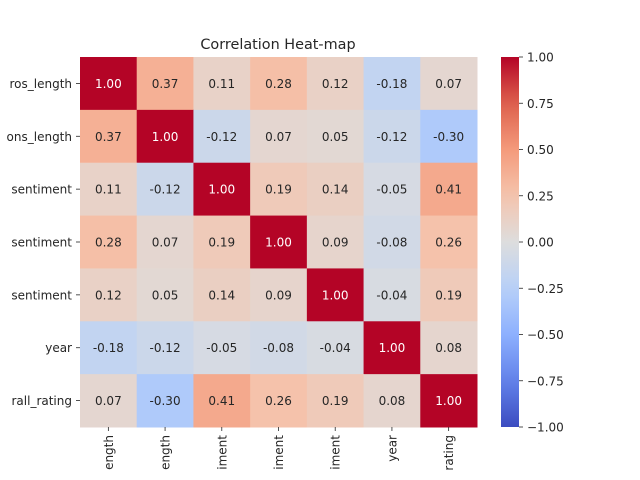 This screenshot has height=480, width=640. I want to click on cell-value-label: -0.08, so click(391, 243).